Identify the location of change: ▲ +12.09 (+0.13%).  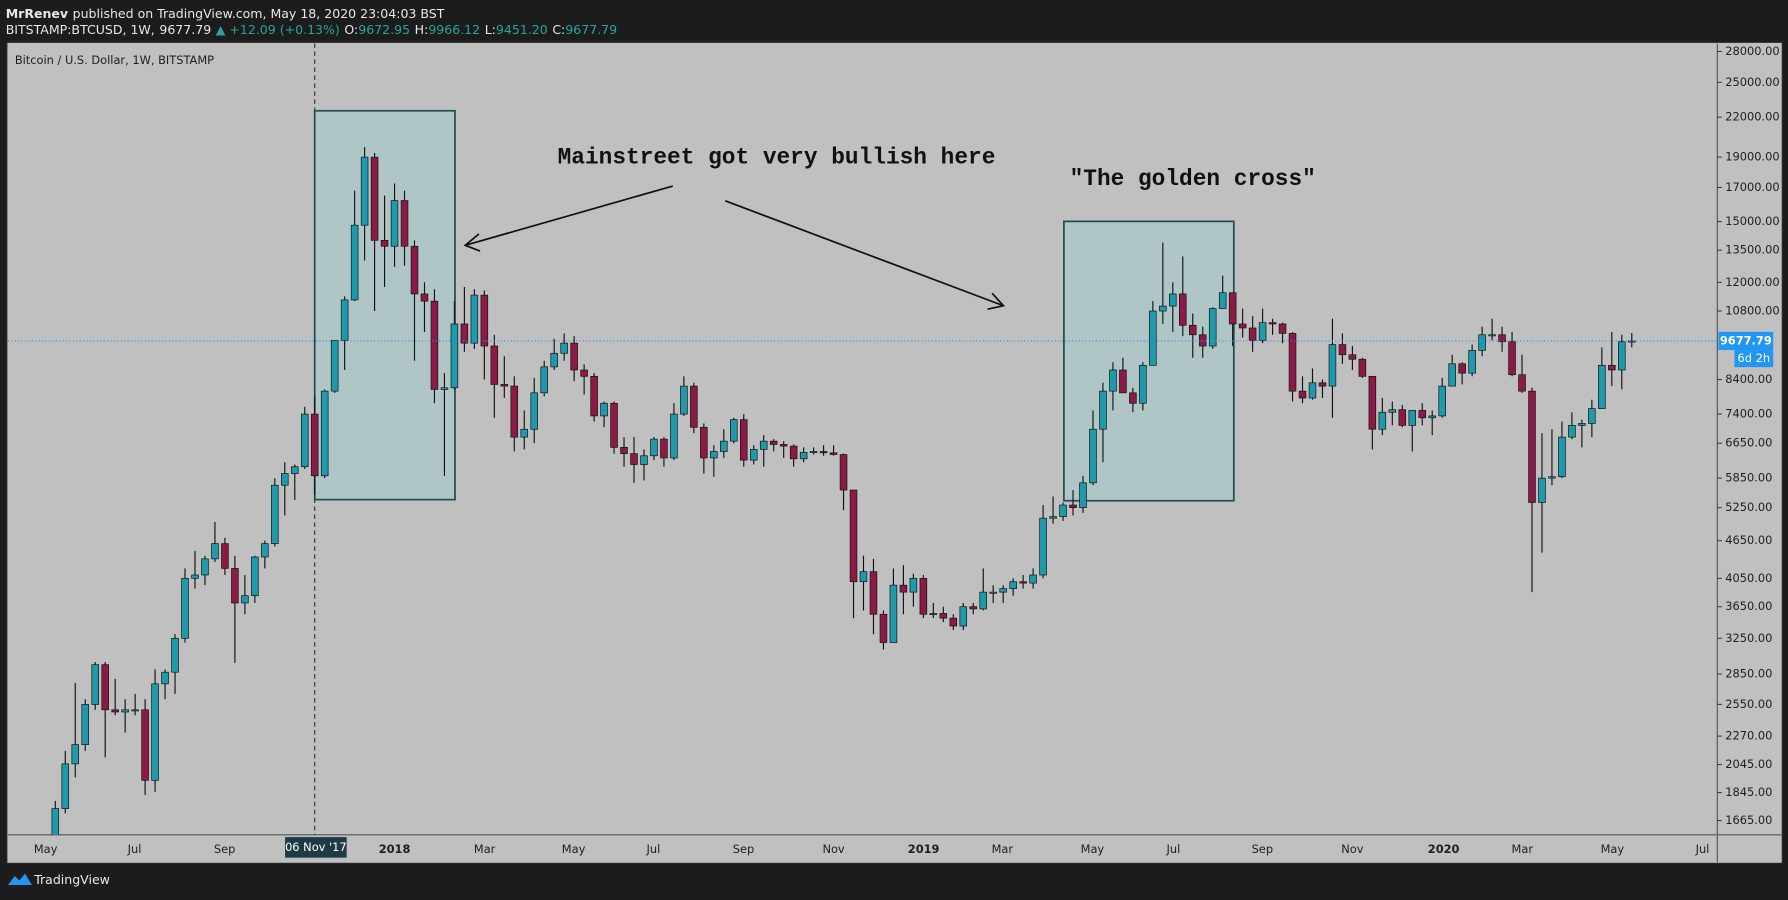
(278, 28).